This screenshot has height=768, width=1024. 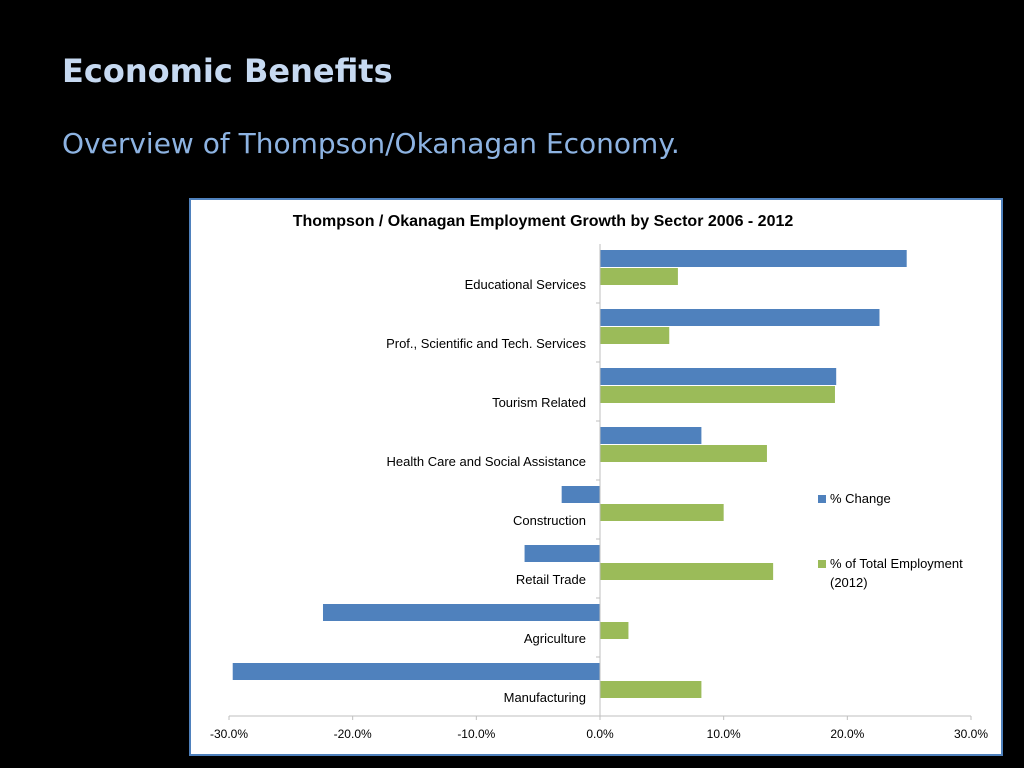 What do you see at coordinates (476, 734) in the screenshot?
I see `x-tick-label: -10.0%` at bounding box center [476, 734].